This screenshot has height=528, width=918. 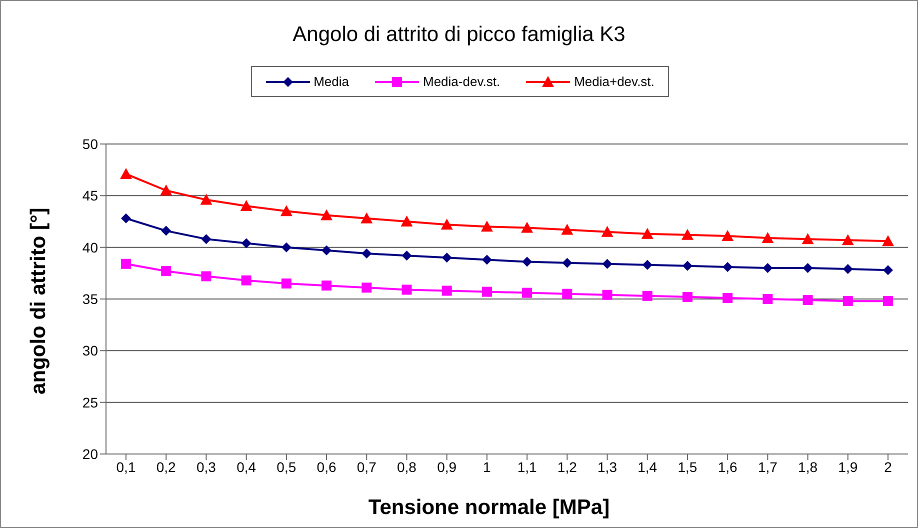 What do you see at coordinates (90, 144) in the screenshot?
I see `y-tick-label: 50` at bounding box center [90, 144].